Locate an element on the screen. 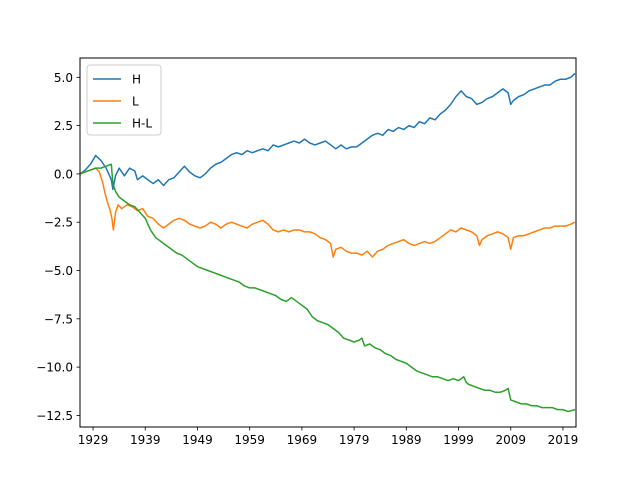 The height and width of the screenshot is (480, 640). y-tick-label: 2.5 is located at coordinates (63, 126).